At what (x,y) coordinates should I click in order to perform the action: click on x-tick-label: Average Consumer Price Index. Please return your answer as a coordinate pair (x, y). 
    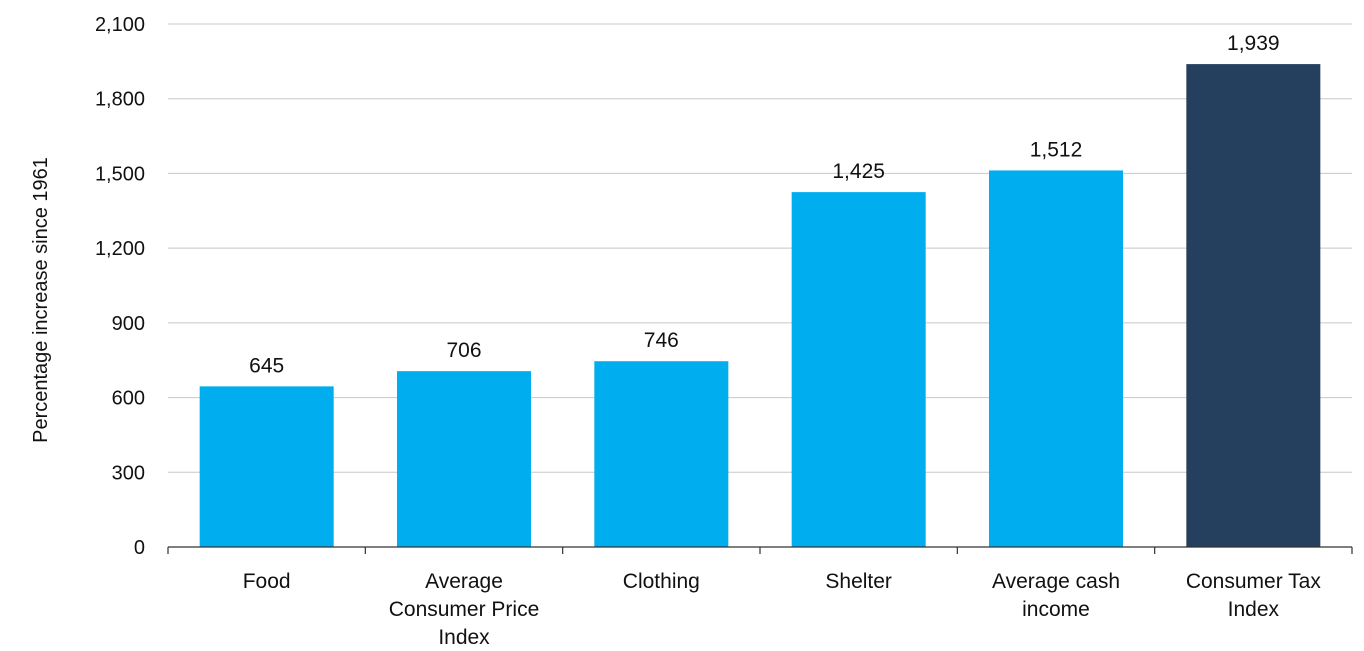
    Looking at the image, I should click on (464, 609).